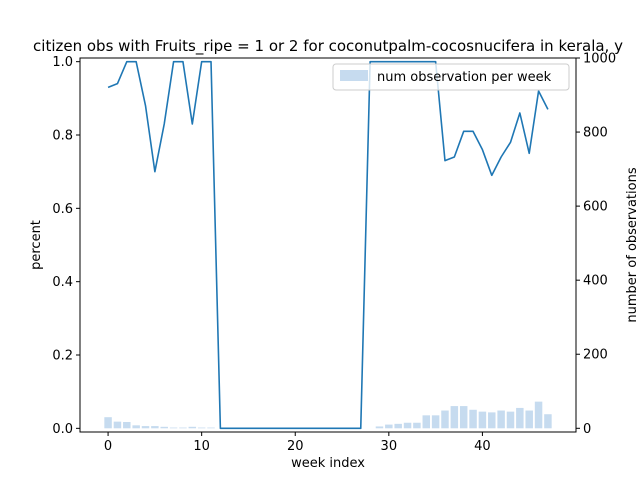  Describe the element at coordinates (599, 59) in the screenshot. I see `y2-tick-label: 1000` at that location.